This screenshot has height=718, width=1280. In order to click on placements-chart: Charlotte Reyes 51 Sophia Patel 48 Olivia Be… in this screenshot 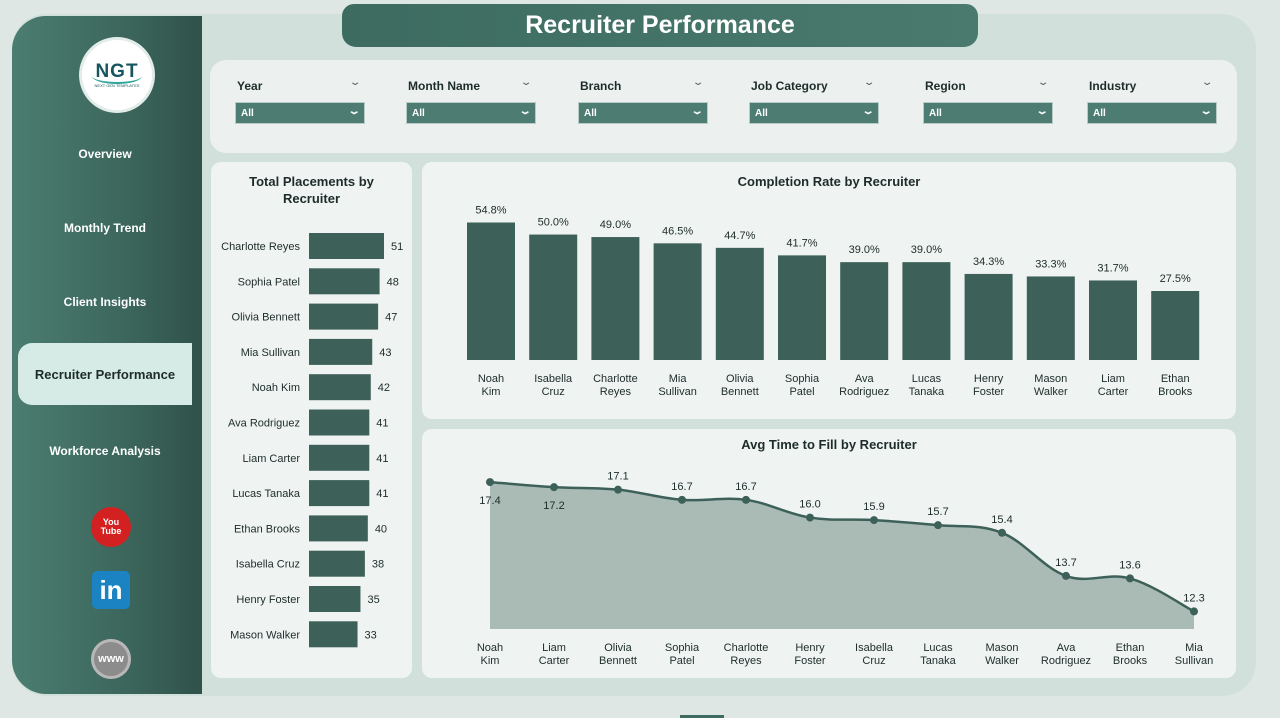, I will do `click(312, 440)`.